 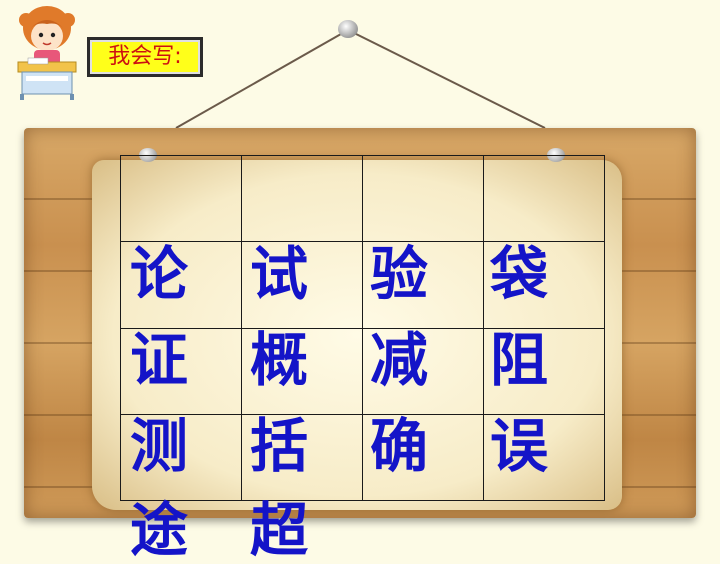 I want to click on character: 测, so click(x=159, y=446).